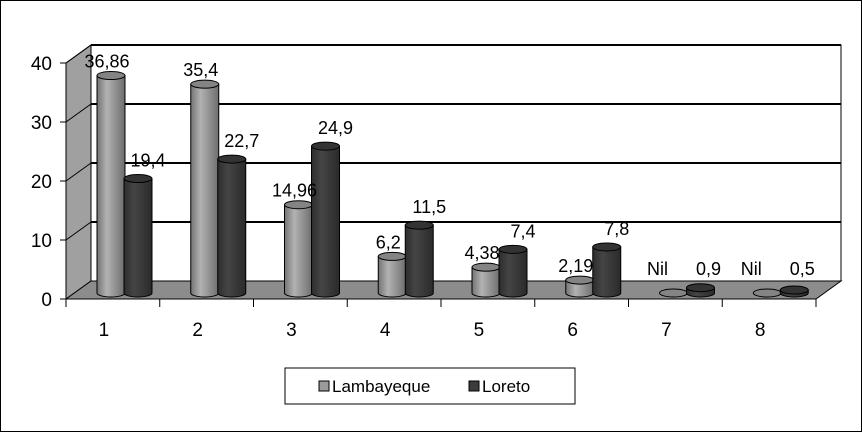 The width and height of the screenshot is (862, 433). I want to click on x-tick-label: 4, so click(385, 330).